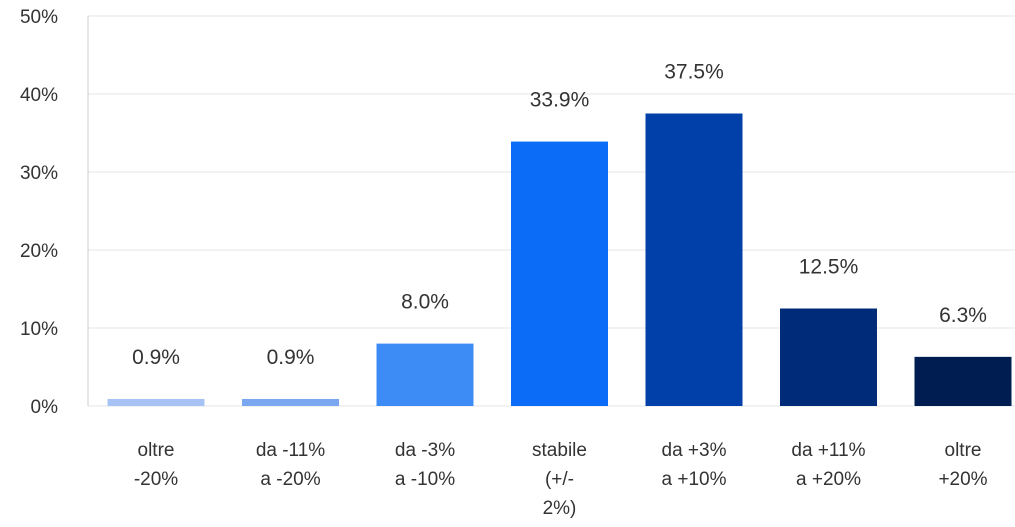  What do you see at coordinates (156, 465) in the screenshot?
I see `x-tick-label: oltre -20%` at bounding box center [156, 465].